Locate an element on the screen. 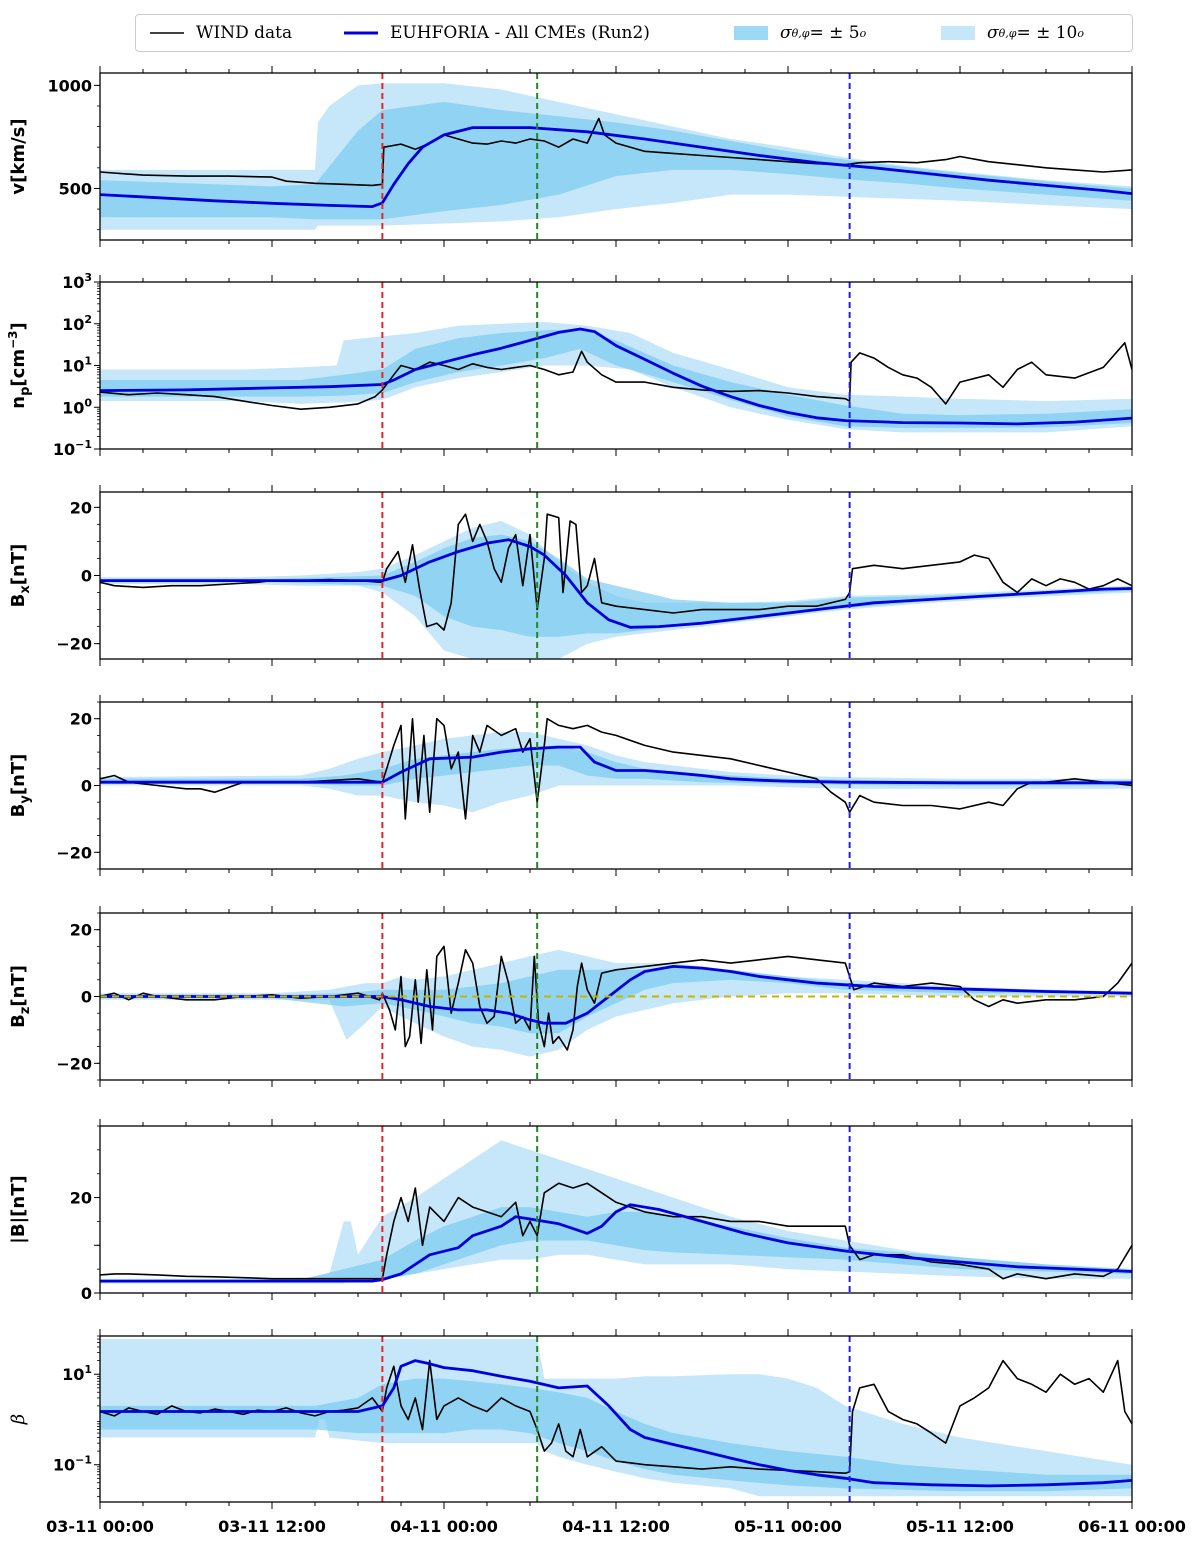 Image resolution: width=1200 pixels, height=1542 pixels. panel-2: 10⁻¹ 10⁰ 10¹ 10² 10³ np[cm−3] is located at coordinates (569, 365).